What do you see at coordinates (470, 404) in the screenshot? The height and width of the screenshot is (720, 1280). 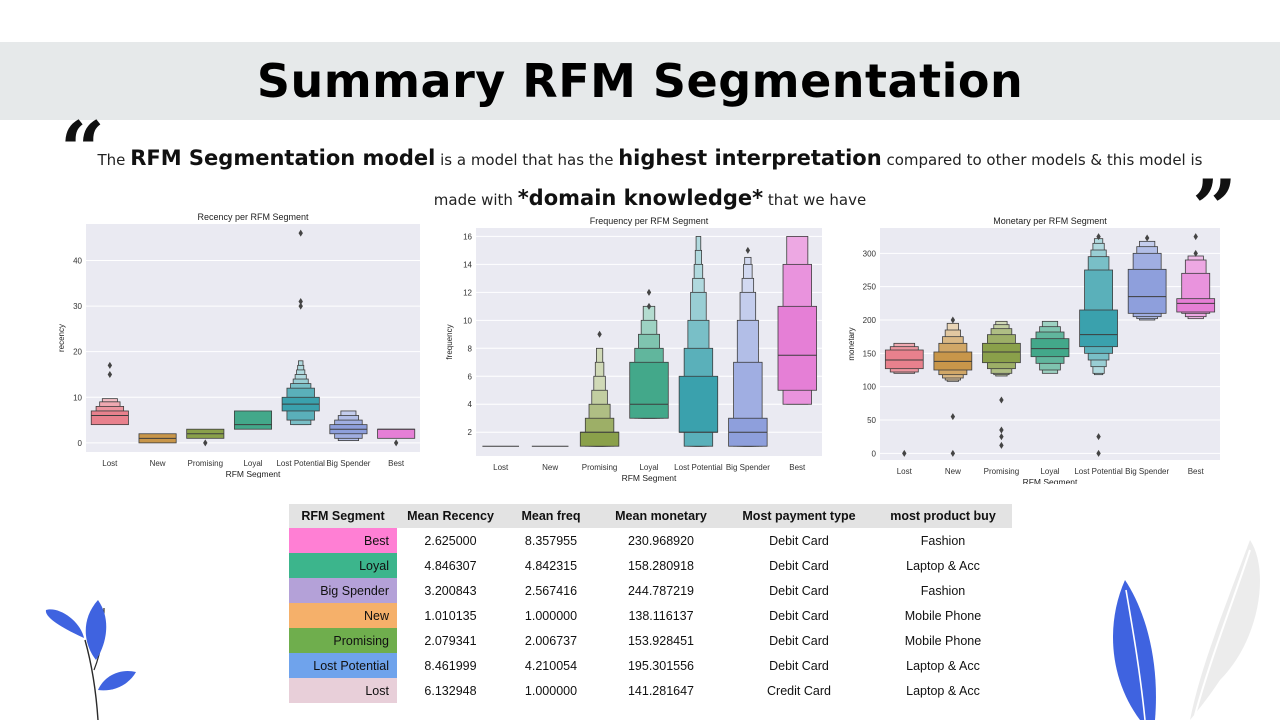 I see `y-tick-label: 4` at bounding box center [470, 404].